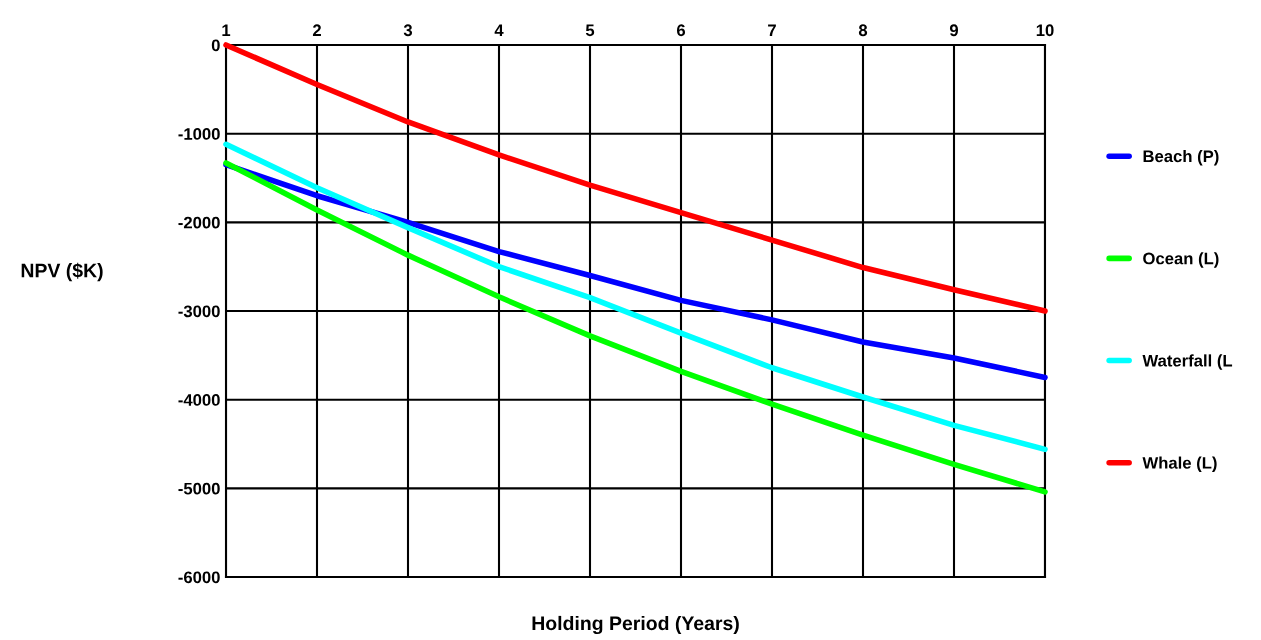  Describe the element at coordinates (199, 222) in the screenshot. I see `y-tick-label: -2000` at that location.